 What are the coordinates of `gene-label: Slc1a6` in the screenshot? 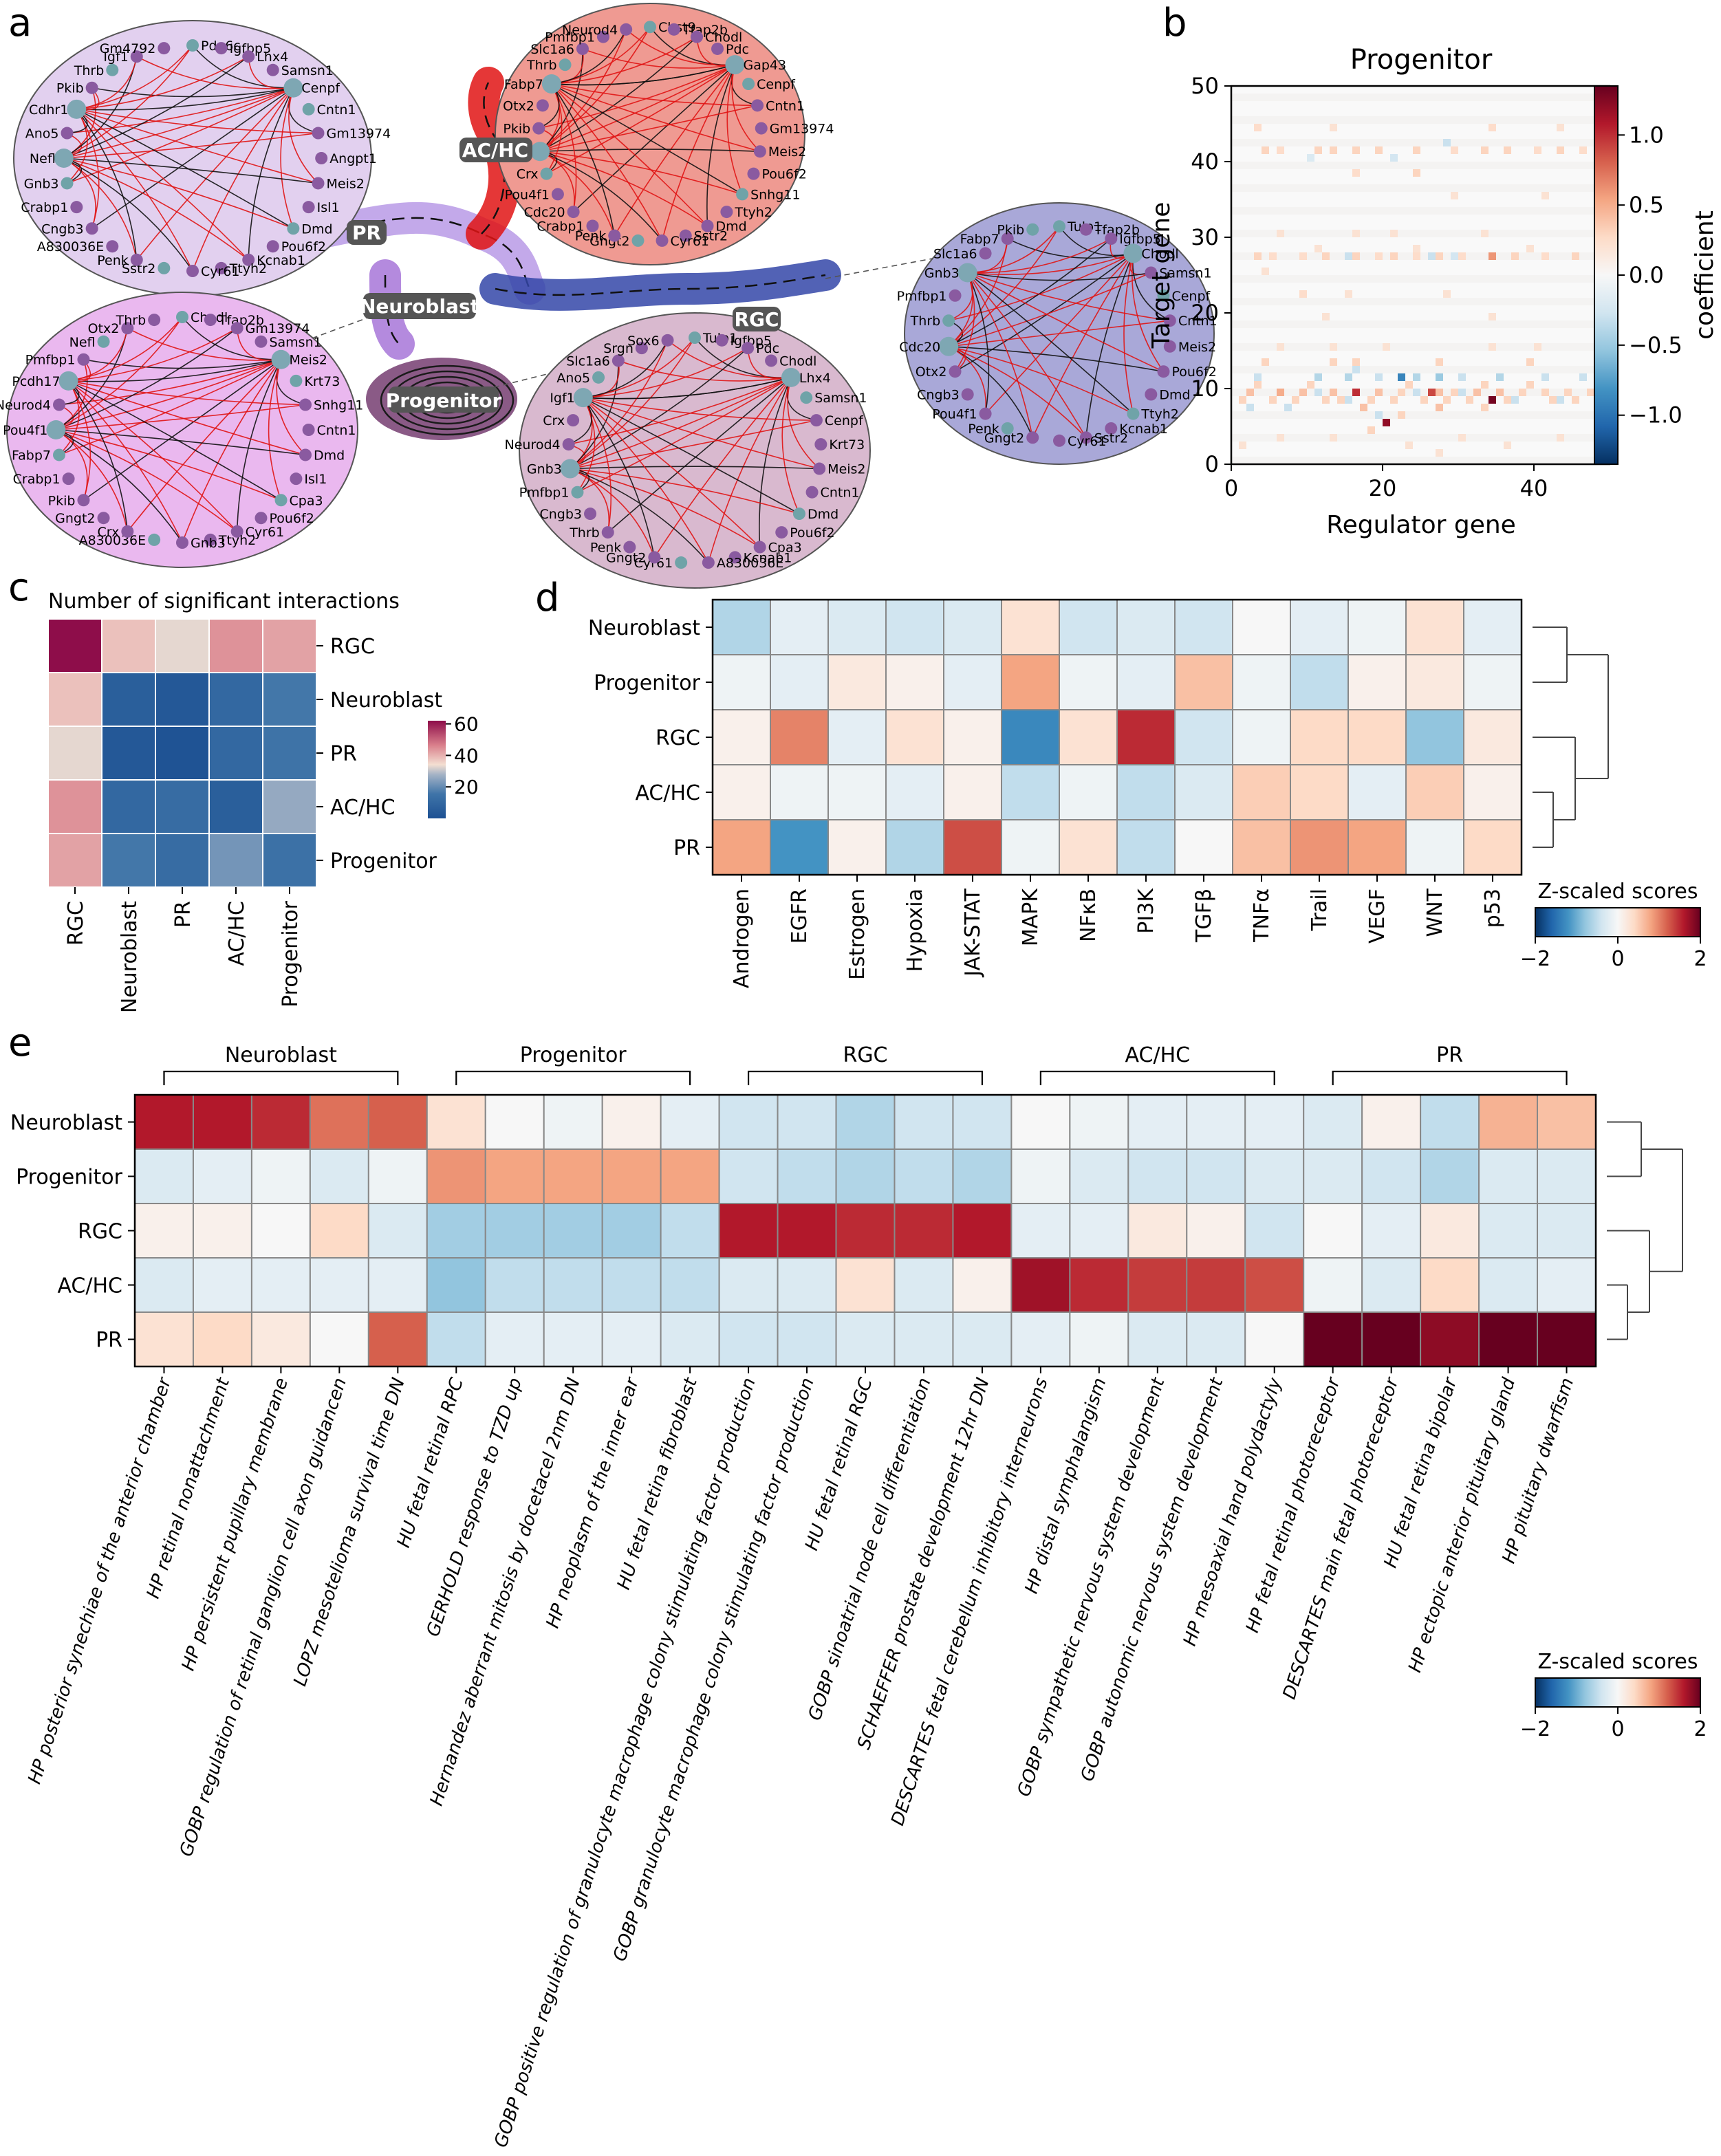 It's located at (588, 361).